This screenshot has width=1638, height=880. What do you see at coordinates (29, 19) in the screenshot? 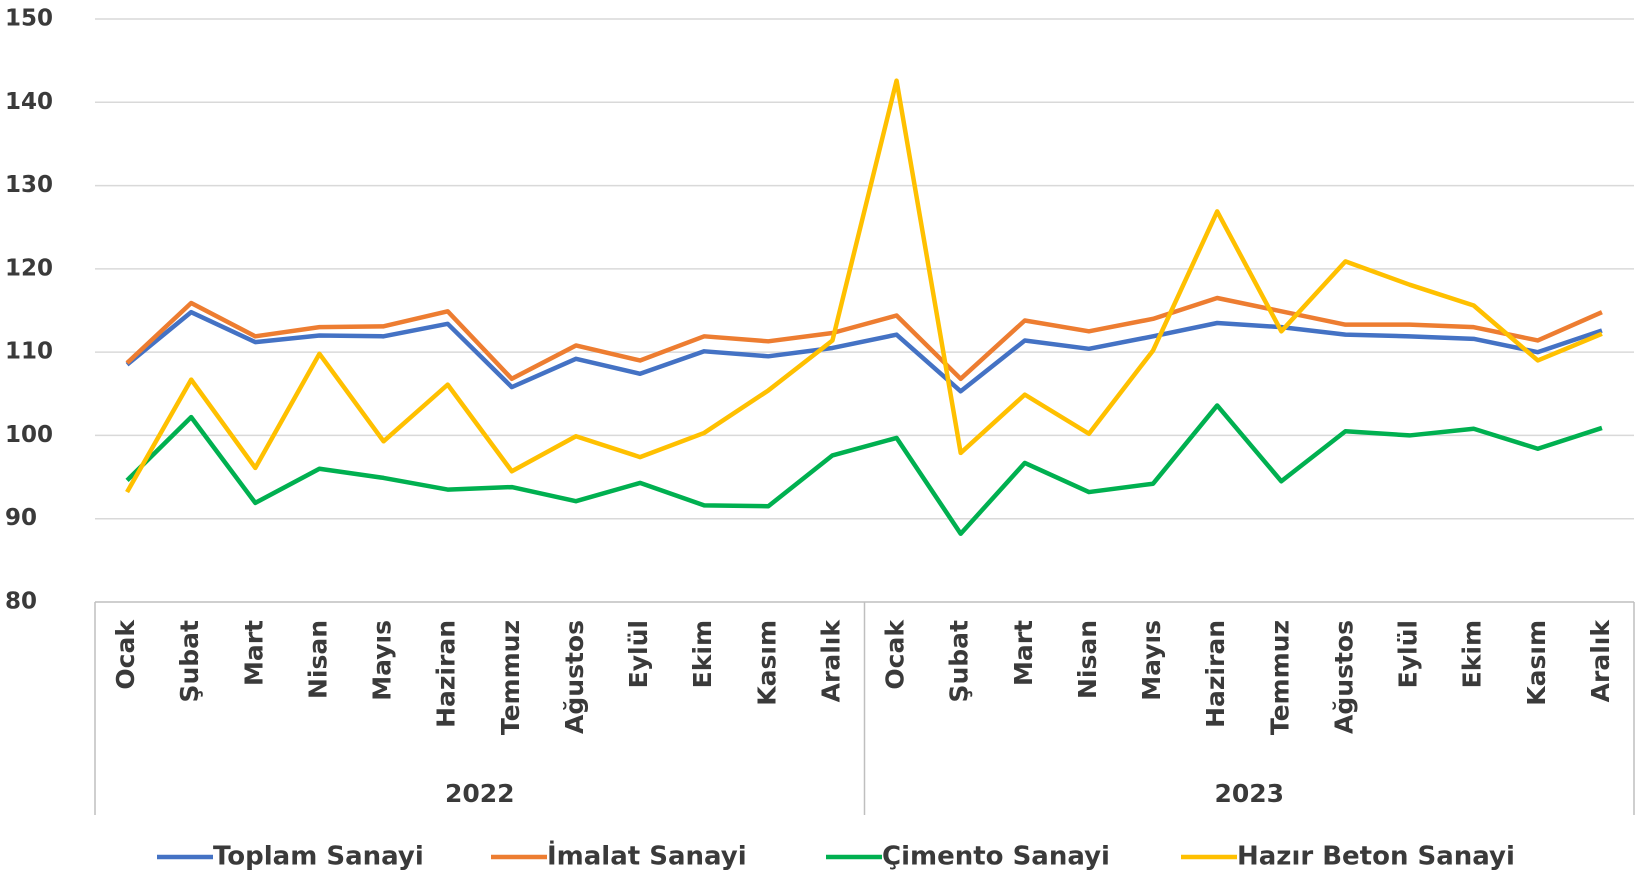
I see `y-tick-label: 150` at bounding box center [29, 19].